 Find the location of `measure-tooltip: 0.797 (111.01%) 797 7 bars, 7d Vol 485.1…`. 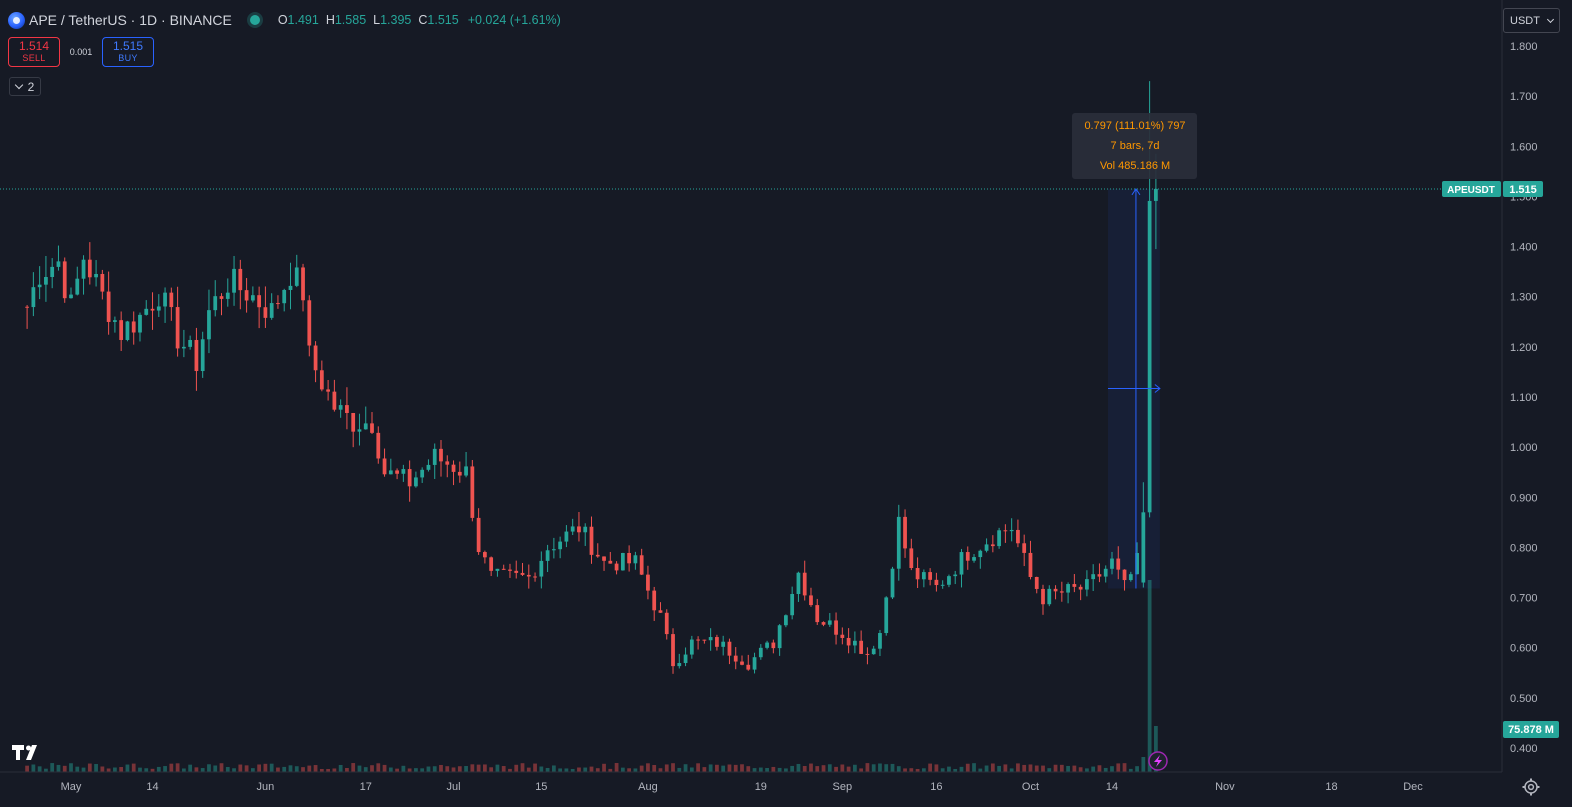

measure-tooltip: 0.797 (111.01%) 797 7 bars, 7d Vol 485.1… is located at coordinates (1134, 146).